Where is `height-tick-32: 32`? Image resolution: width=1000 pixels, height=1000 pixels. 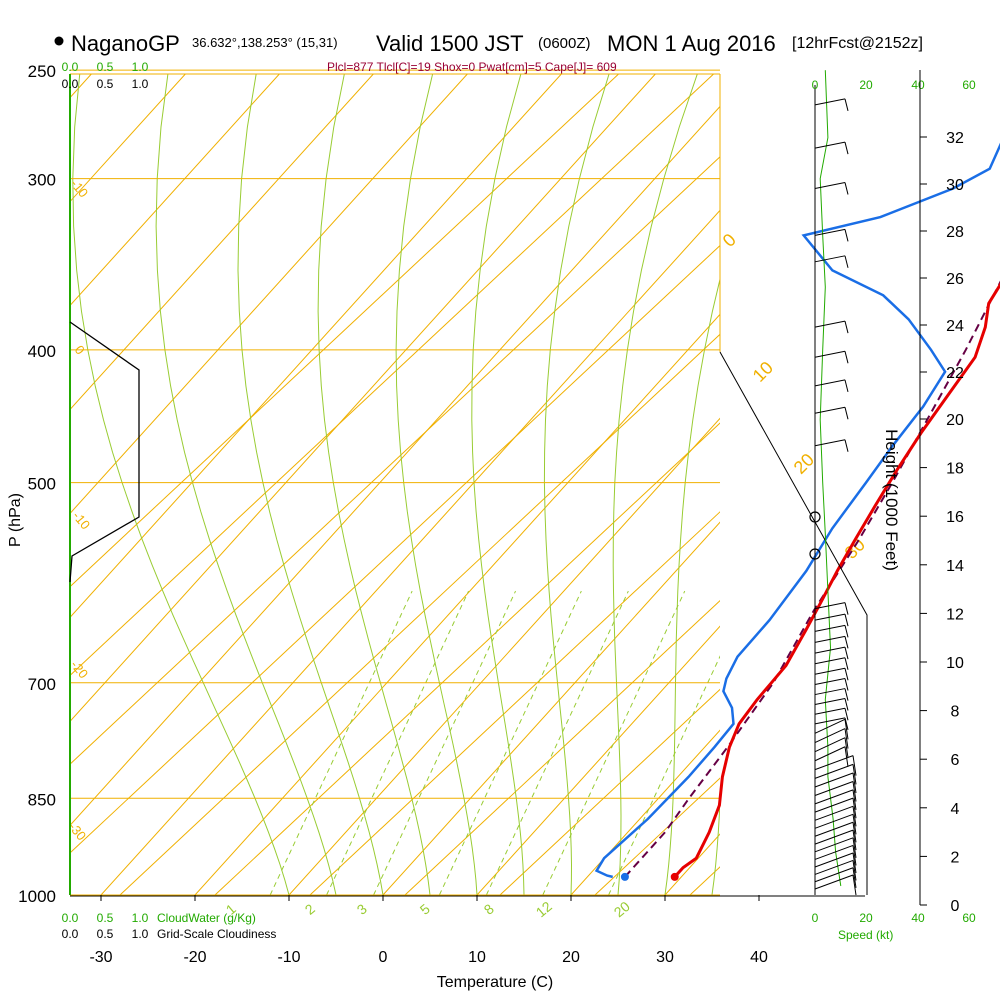 height-tick-32: 32 is located at coordinates (955, 138).